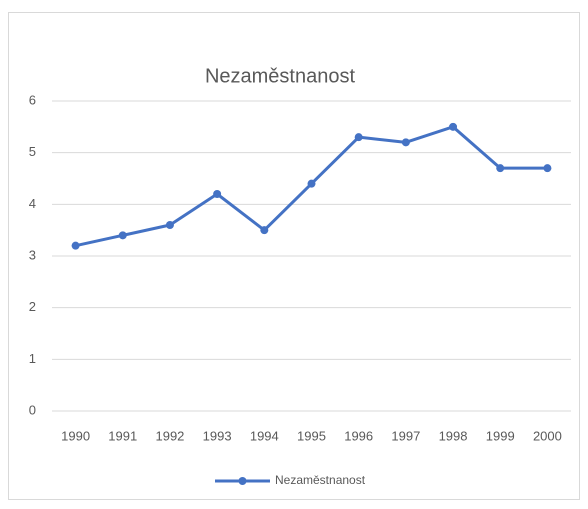  I want to click on y-tick-label: 5, so click(32, 151).